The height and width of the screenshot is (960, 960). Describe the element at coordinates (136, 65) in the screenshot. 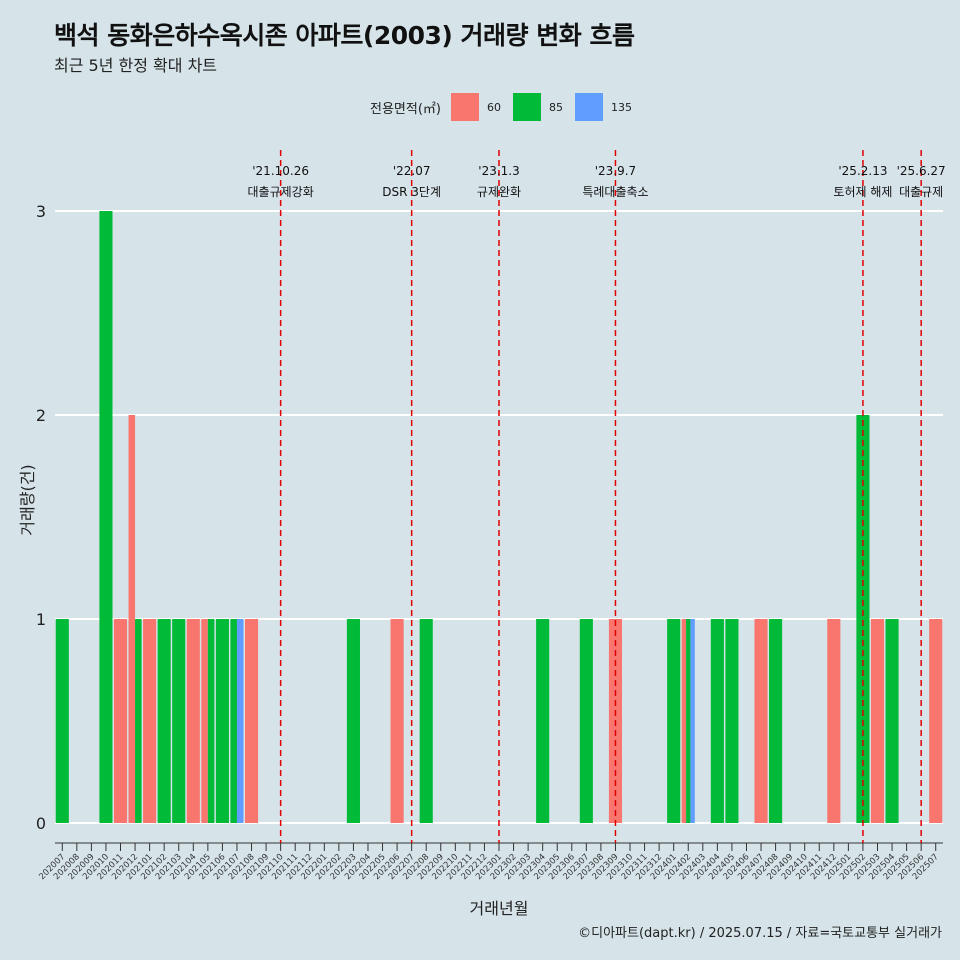

I see `chart-subtitle: 최근 5년 한정 확대 차트` at that location.